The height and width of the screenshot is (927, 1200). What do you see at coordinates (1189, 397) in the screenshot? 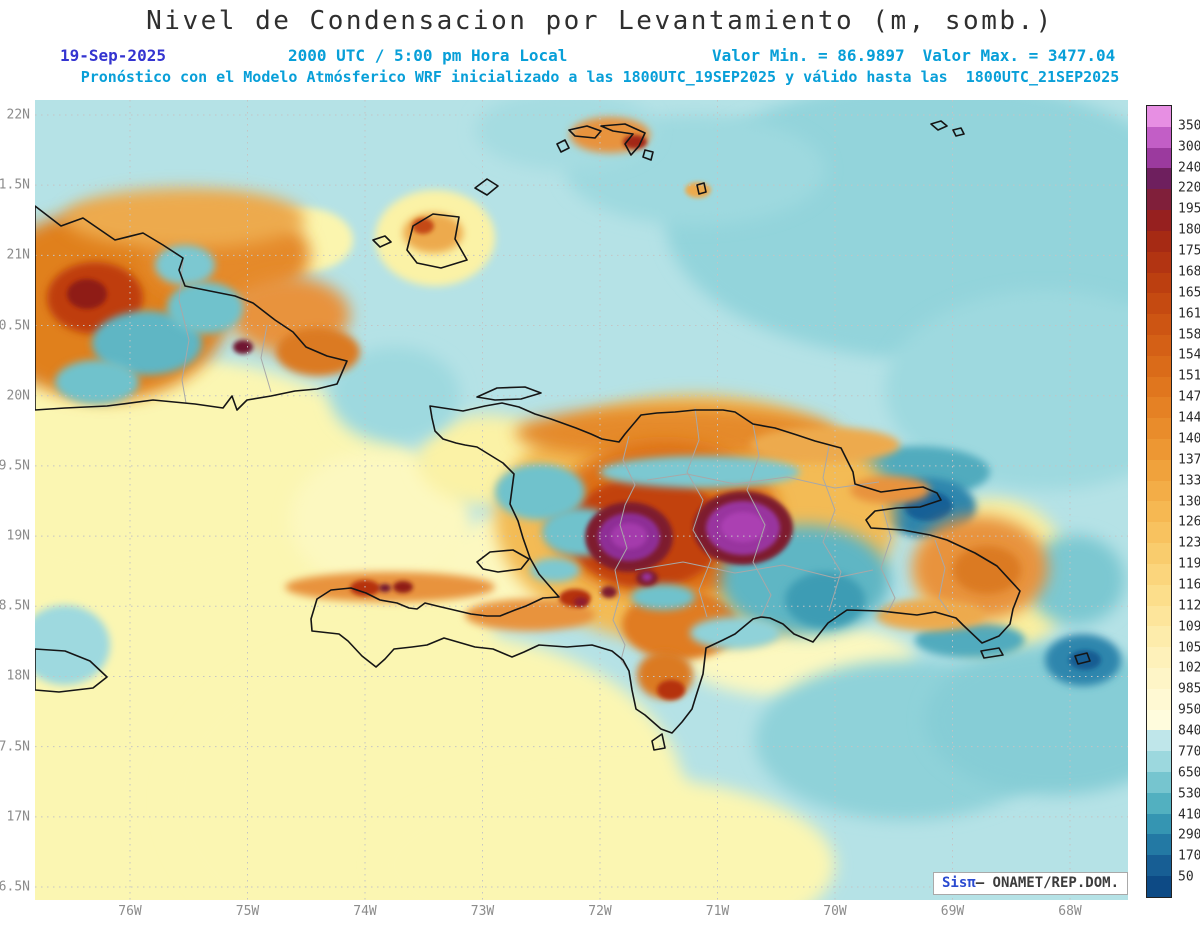
I see `colorbar-tick-label: 1475` at bounding box center [1189, 397].